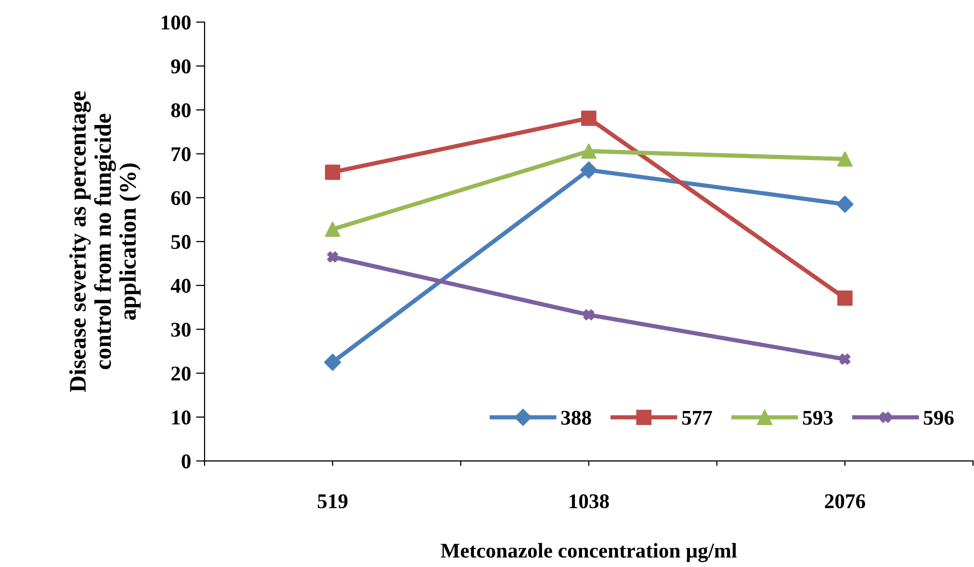 This screenshot has height=567, width=974. What do you see at coordinates (576, 417) in the screenshot?
I see `legend-label: 388` at bounding box center [576, 417].